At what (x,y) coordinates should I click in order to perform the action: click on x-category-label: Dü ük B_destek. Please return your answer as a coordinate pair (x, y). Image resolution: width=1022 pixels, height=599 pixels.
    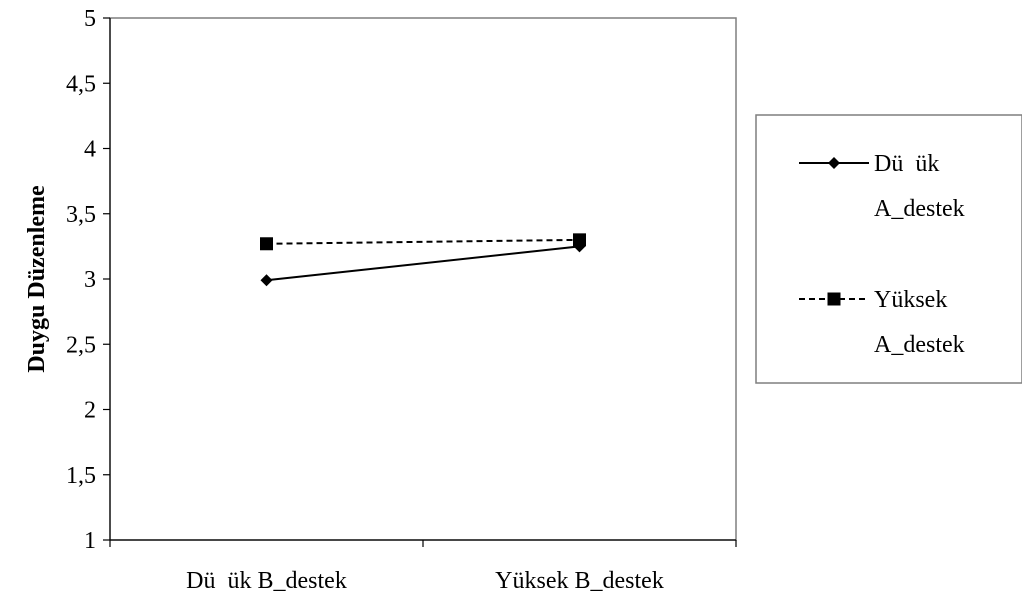
    Looking at the image, I should click on (266, 581).